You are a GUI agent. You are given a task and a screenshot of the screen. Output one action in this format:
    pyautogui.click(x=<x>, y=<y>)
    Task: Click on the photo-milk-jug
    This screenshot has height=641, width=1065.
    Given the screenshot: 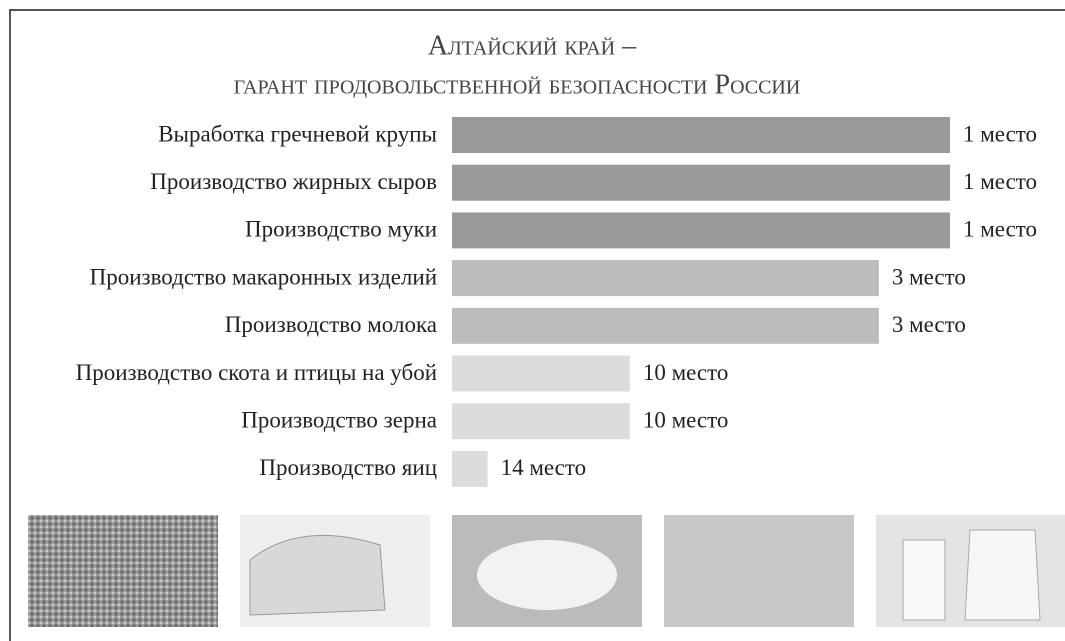 What is the action you would take?
    pyautogui.click(x=1002, y=575)
    